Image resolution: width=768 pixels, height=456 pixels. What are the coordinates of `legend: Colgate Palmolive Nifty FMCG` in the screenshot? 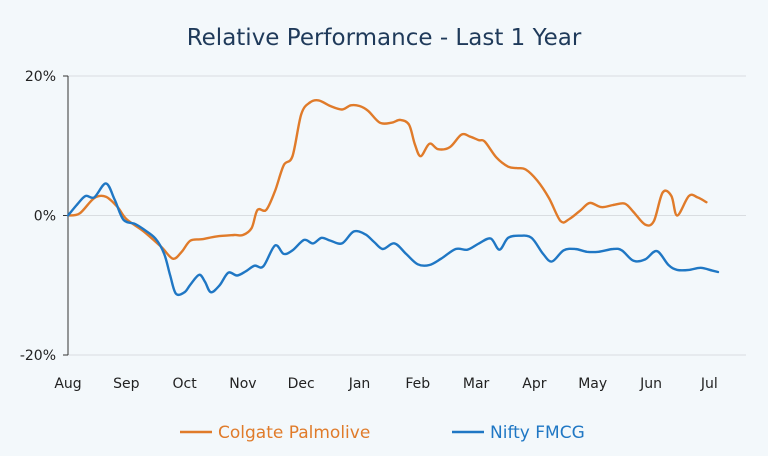 It's located at (382, 433).